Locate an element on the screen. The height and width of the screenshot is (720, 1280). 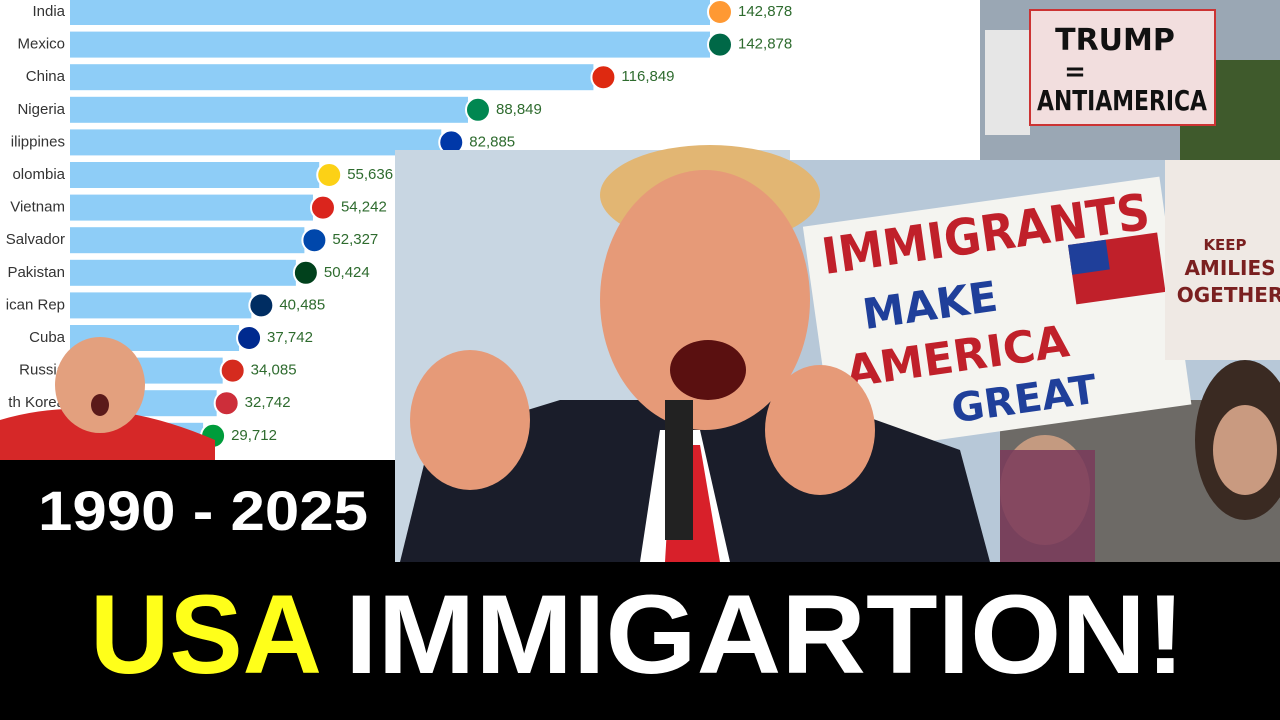
side-sign is located at coordinates (1222, 260).